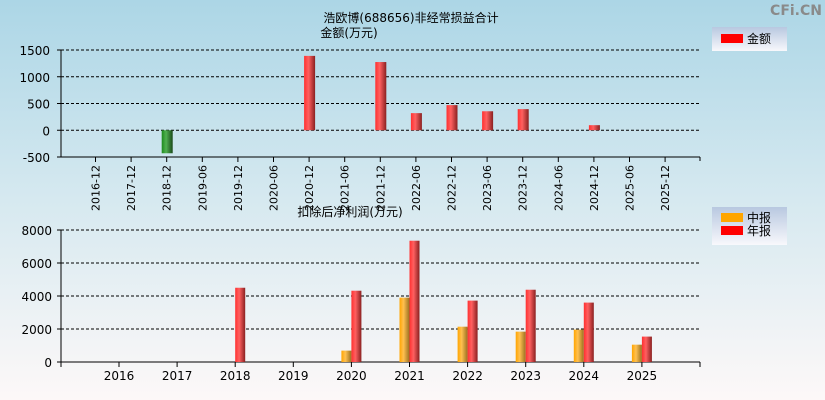 Image resolution: width=825 pixels, height=400 pixels. What do you see at coordinates (665, 188) in the screenshot?
I see `x-tick-label: 2025-12` at bounding box center [665, 188].